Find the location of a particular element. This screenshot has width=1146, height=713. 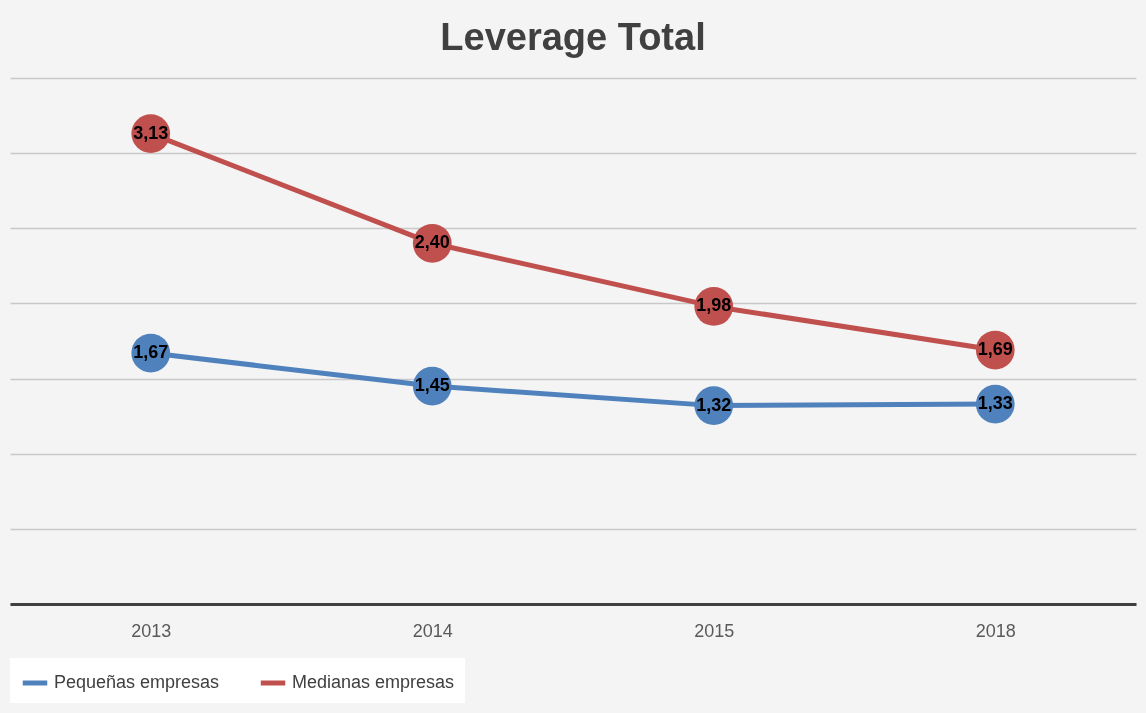

data-label: 3,13 is located at coordinates (151, 132).